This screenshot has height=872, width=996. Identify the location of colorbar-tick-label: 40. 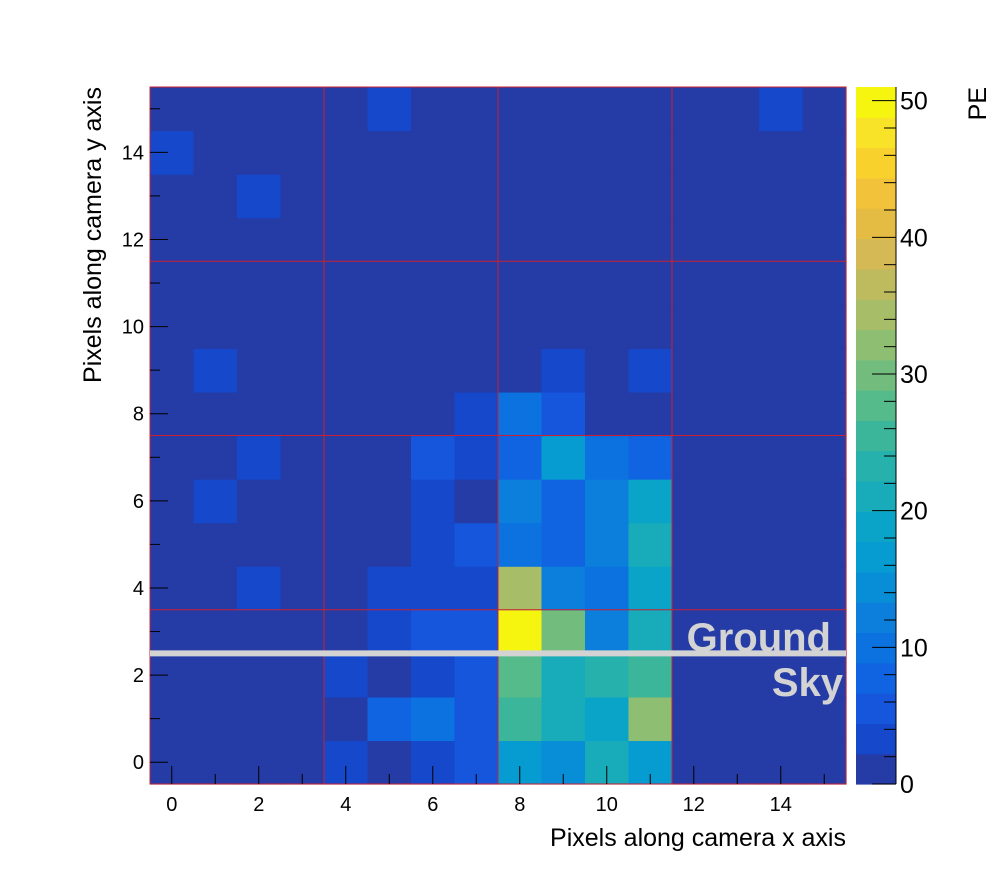
(914, 238).